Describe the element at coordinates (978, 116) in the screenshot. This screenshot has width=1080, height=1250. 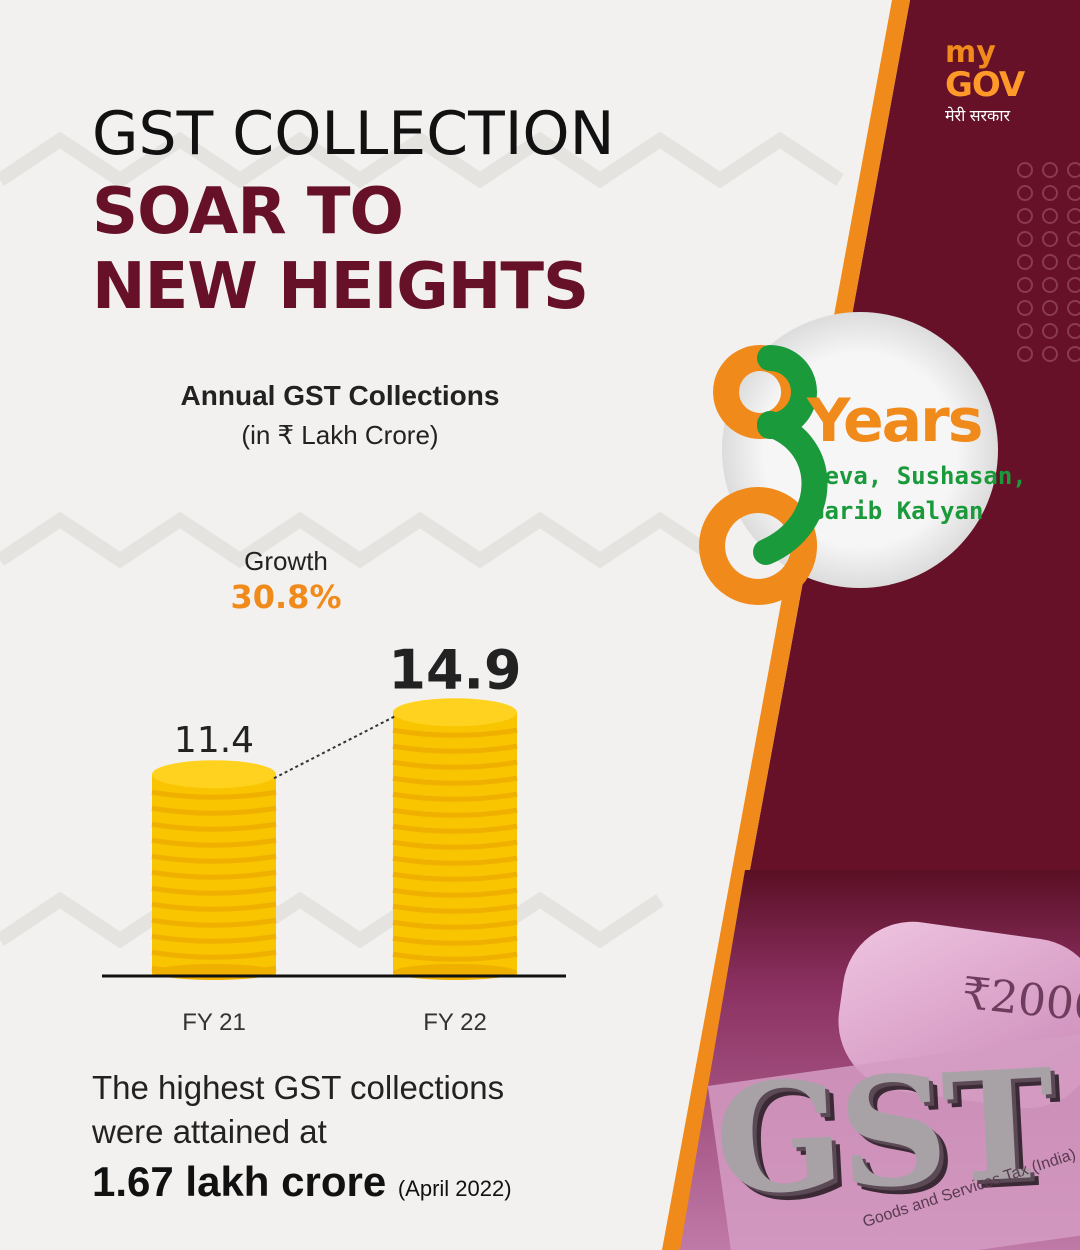
I see `logo-tagline: मेरी सरकार` at that location.